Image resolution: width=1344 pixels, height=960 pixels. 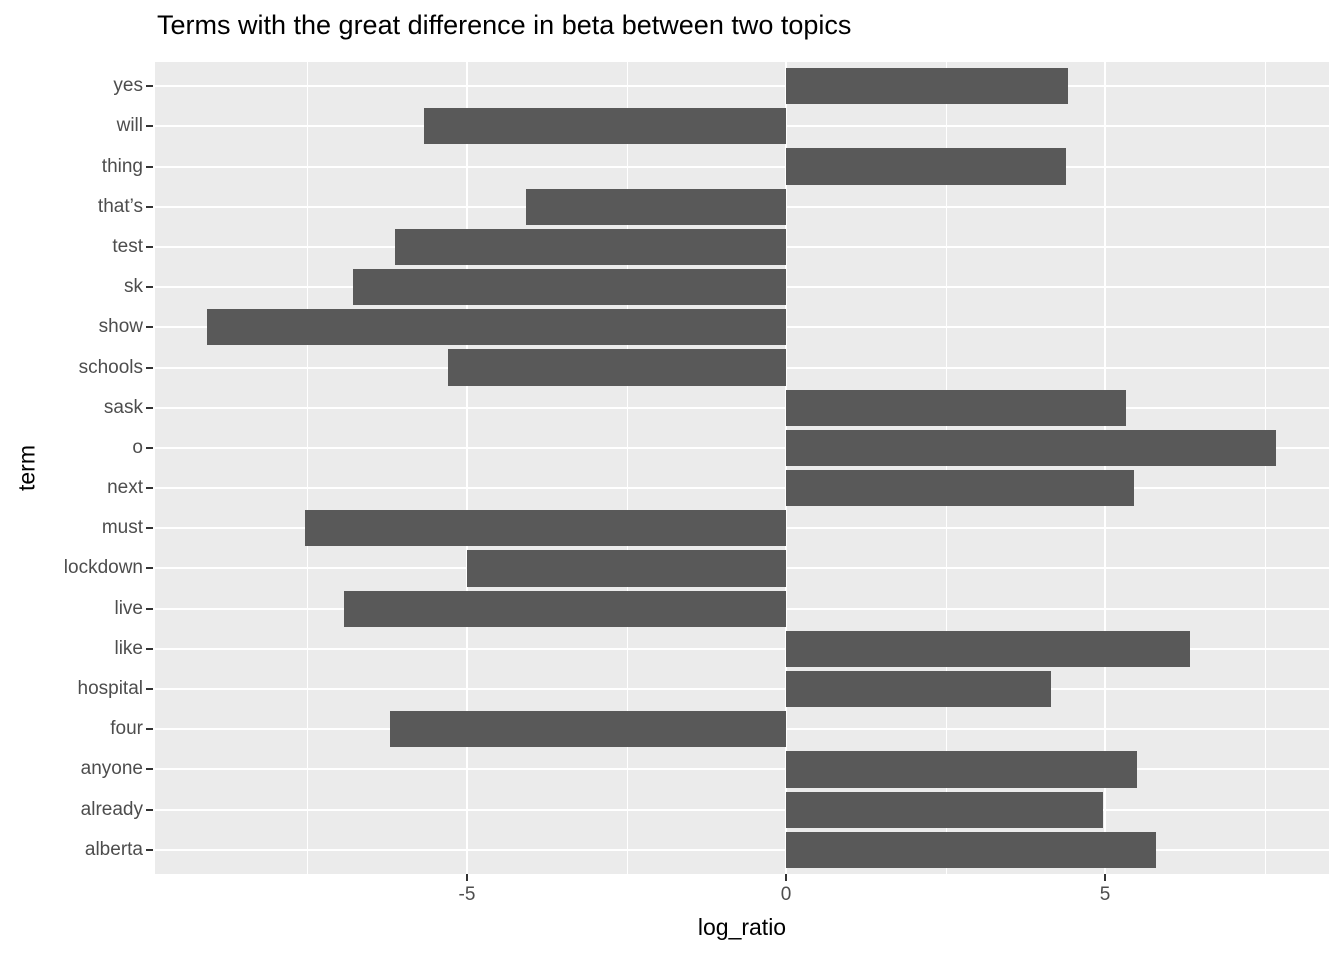 I want to click on y-tick-label: must, so click(x=122, y=528).